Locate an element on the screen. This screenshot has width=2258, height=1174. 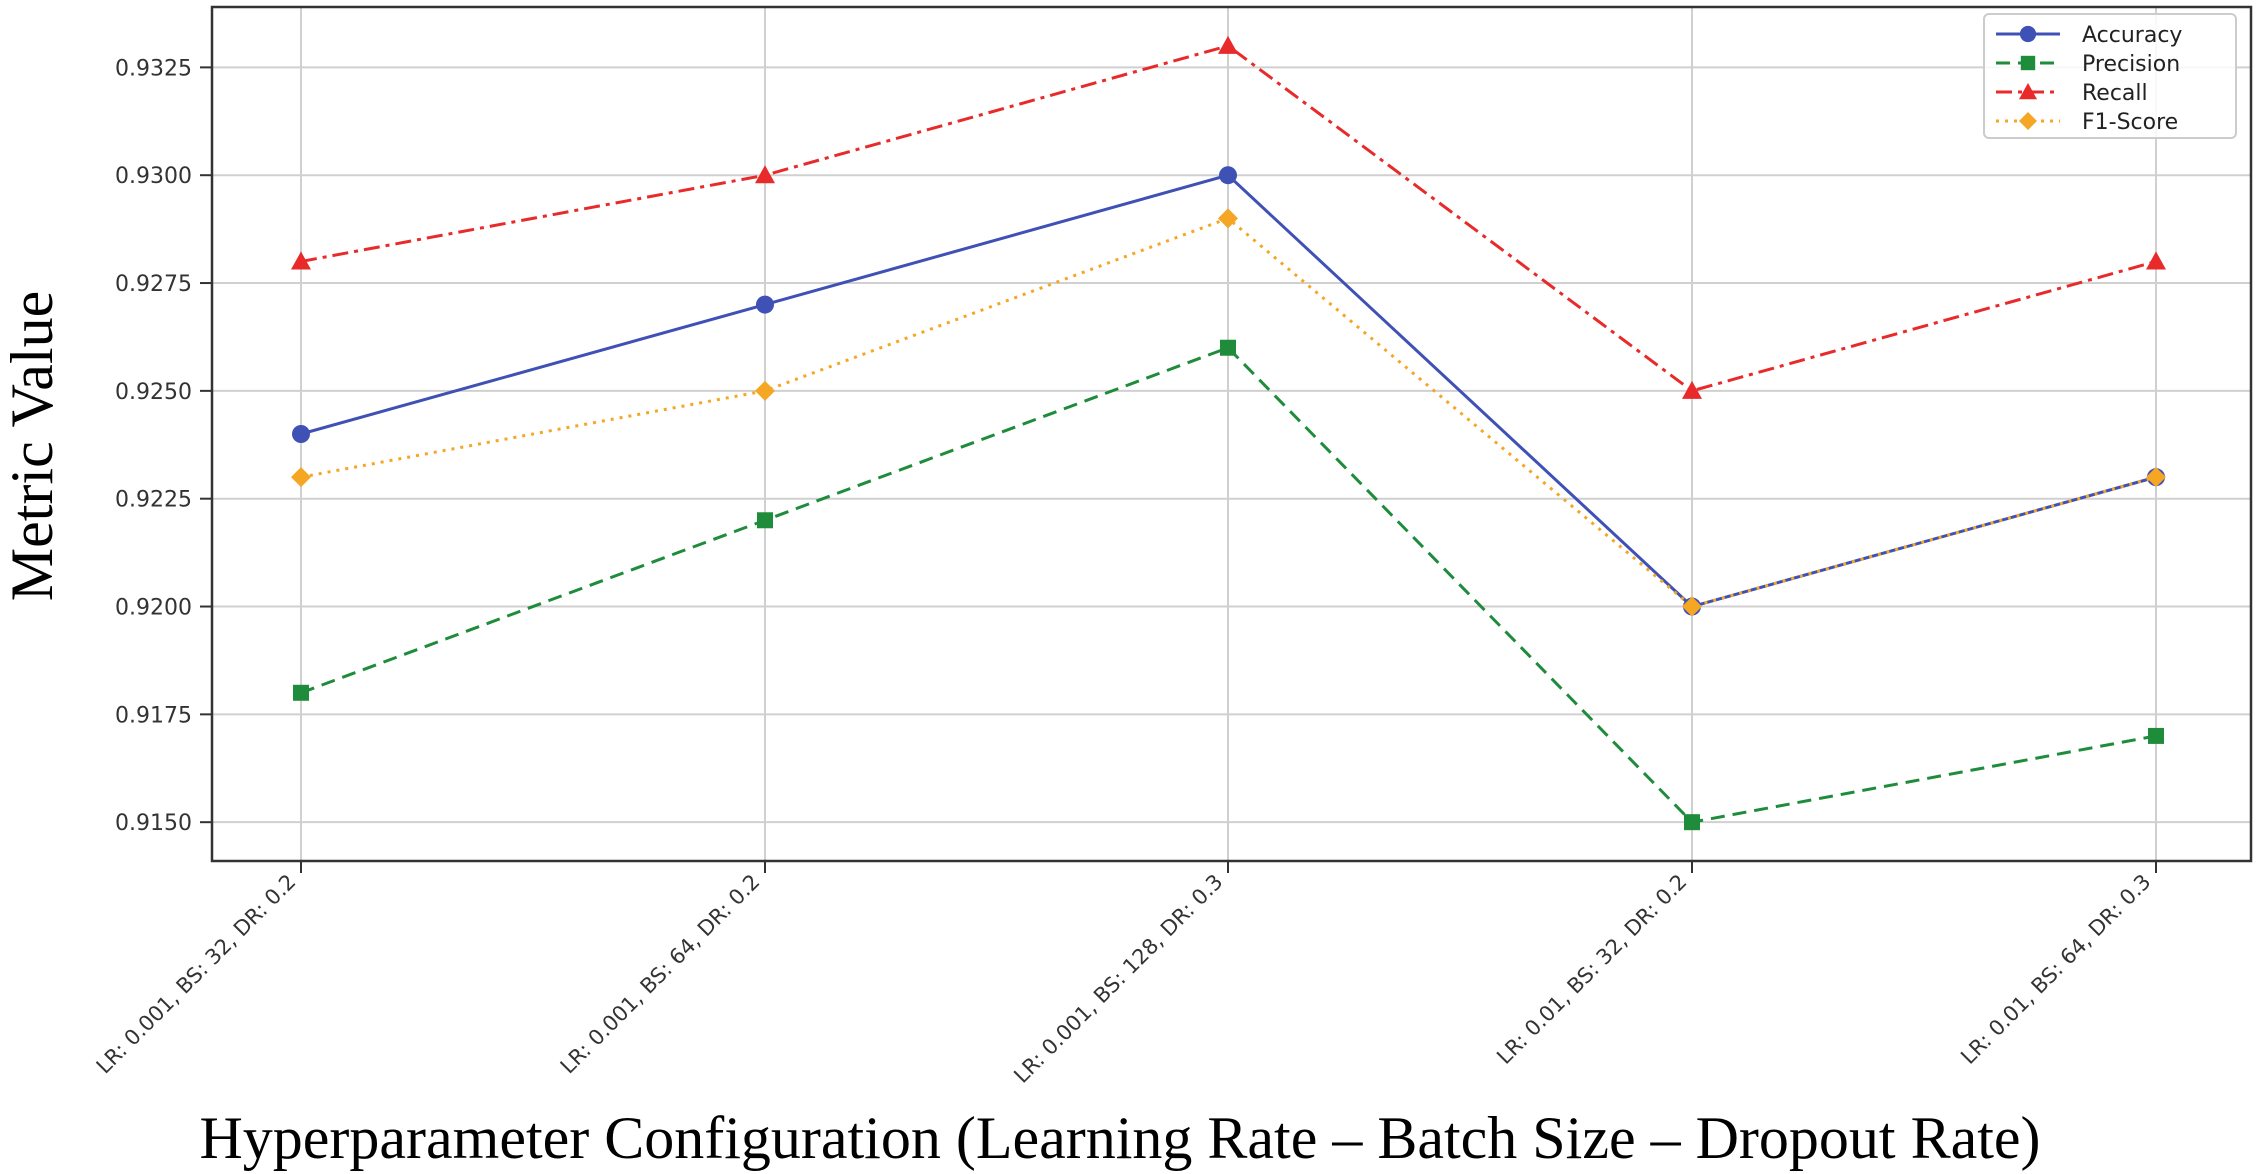
legend: Accuracy Precision Recall F1-Score is located at coordinates (2110, 76).